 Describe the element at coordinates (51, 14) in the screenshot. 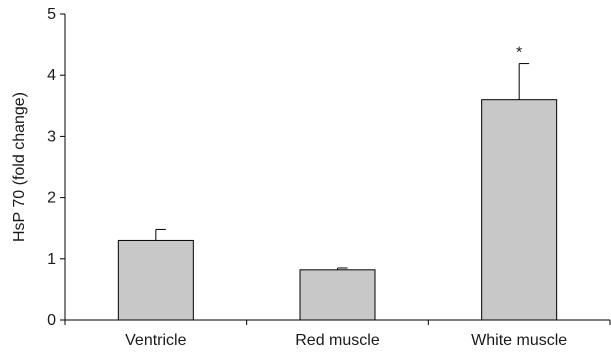

I see `y-tick-label: 5` at that location.